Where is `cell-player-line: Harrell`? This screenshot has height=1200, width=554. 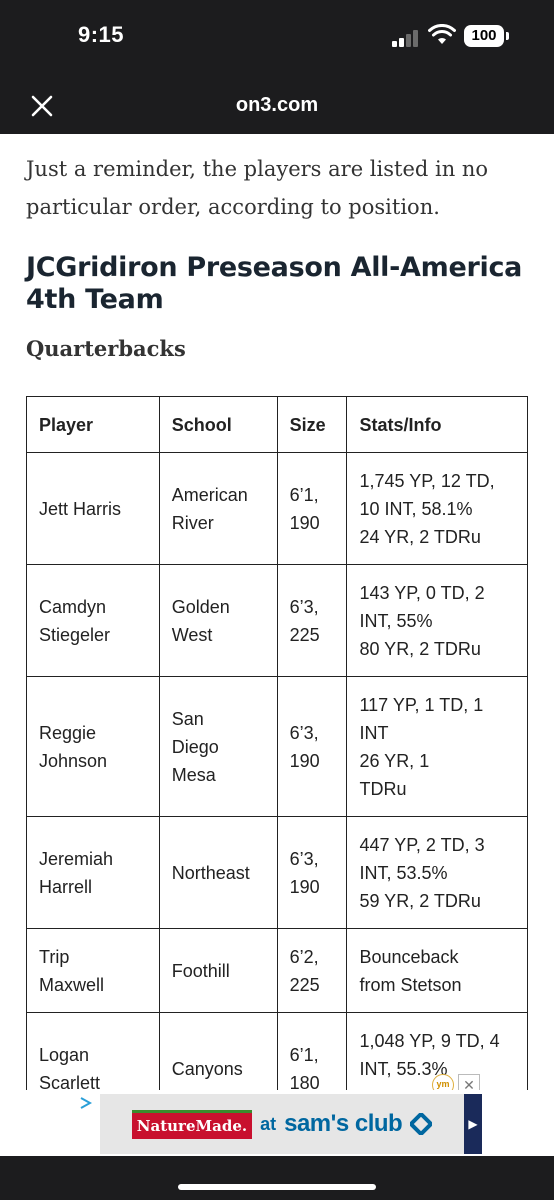
cell-player-line: Harrell is located at coordinates (66, 886).